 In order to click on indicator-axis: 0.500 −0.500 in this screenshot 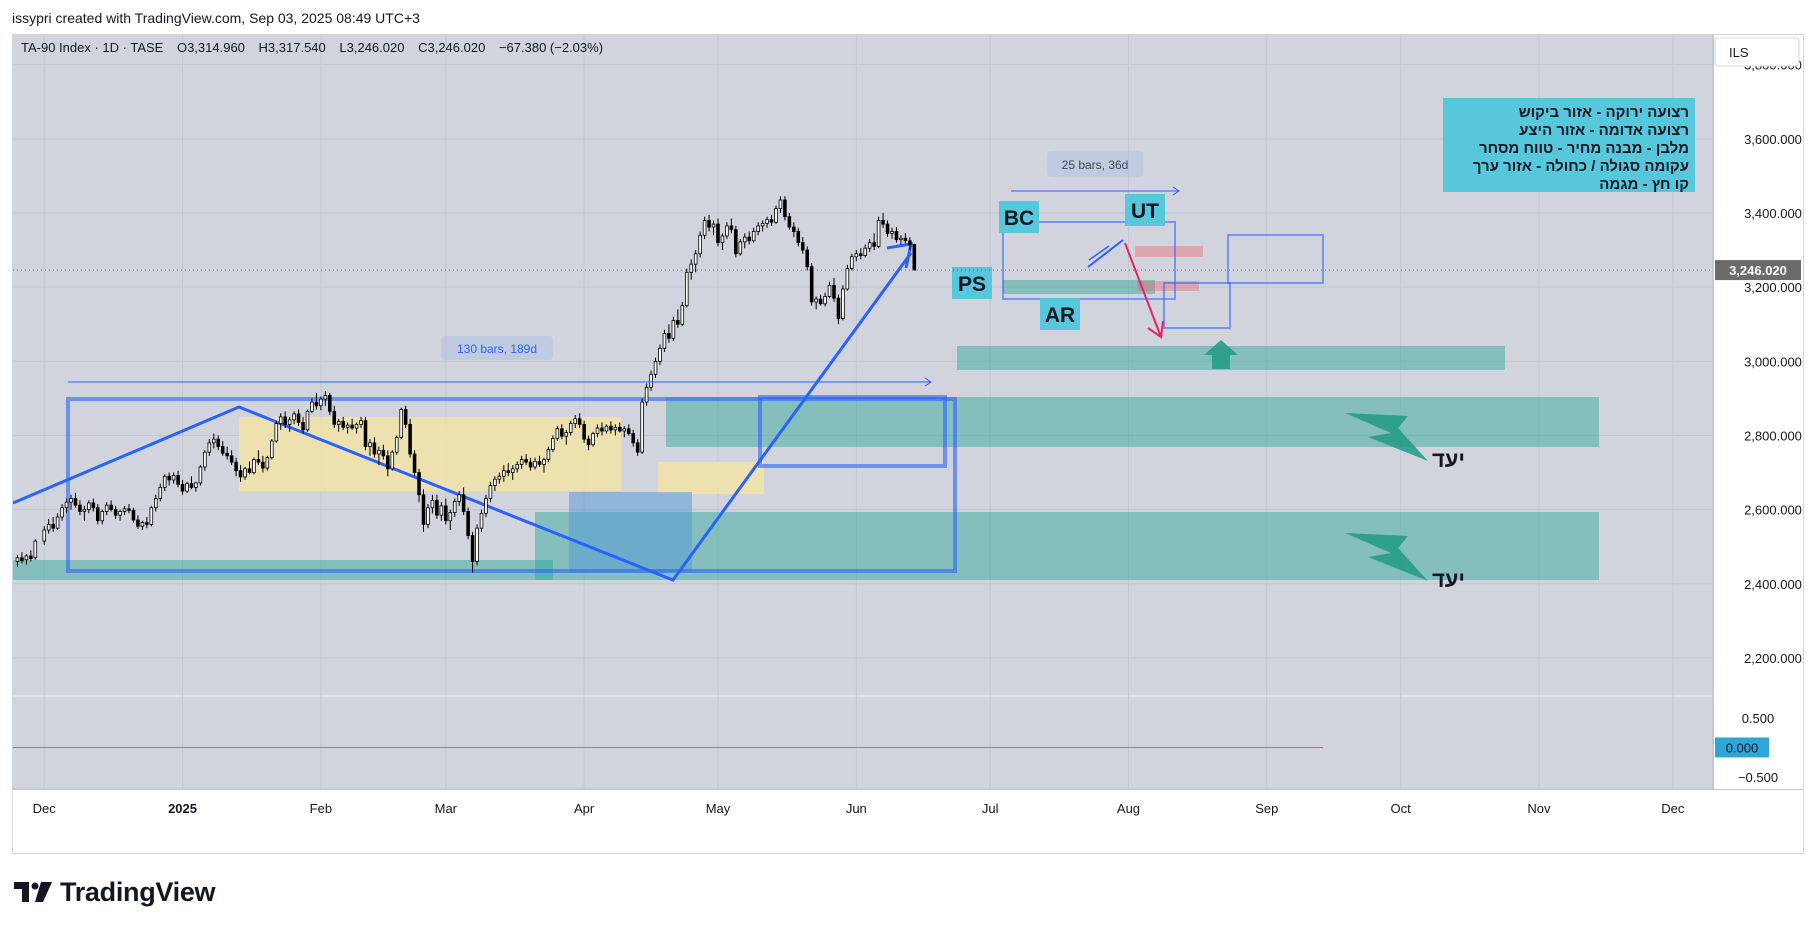, I will do `click(1758, 748)`.